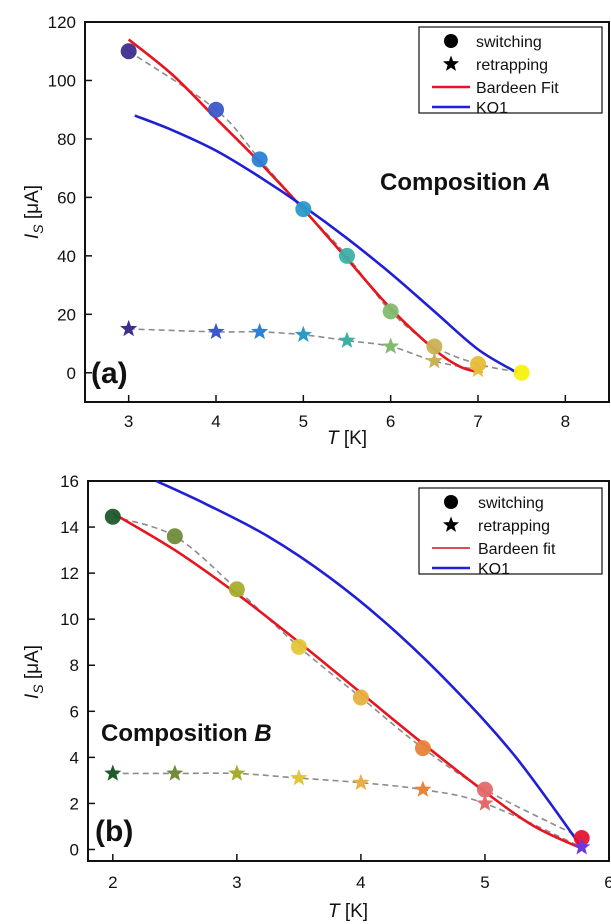  Describe the element at coordinates (114, 831) in the screenshot. I see `panel-label-b: (b)` at that location.